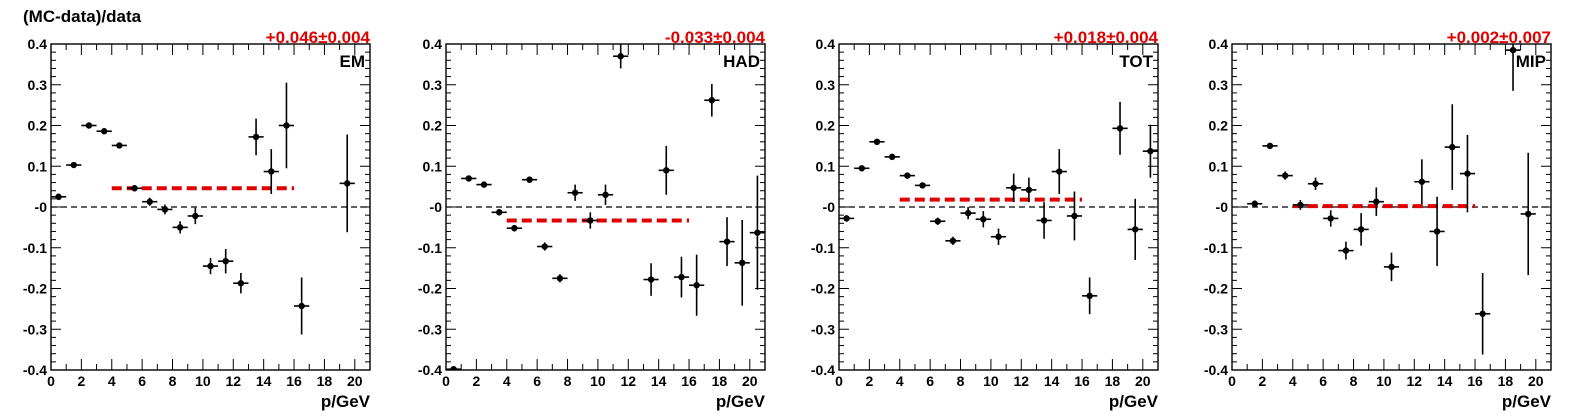  I want to click on panel-label: HAD, so click(741, 61).